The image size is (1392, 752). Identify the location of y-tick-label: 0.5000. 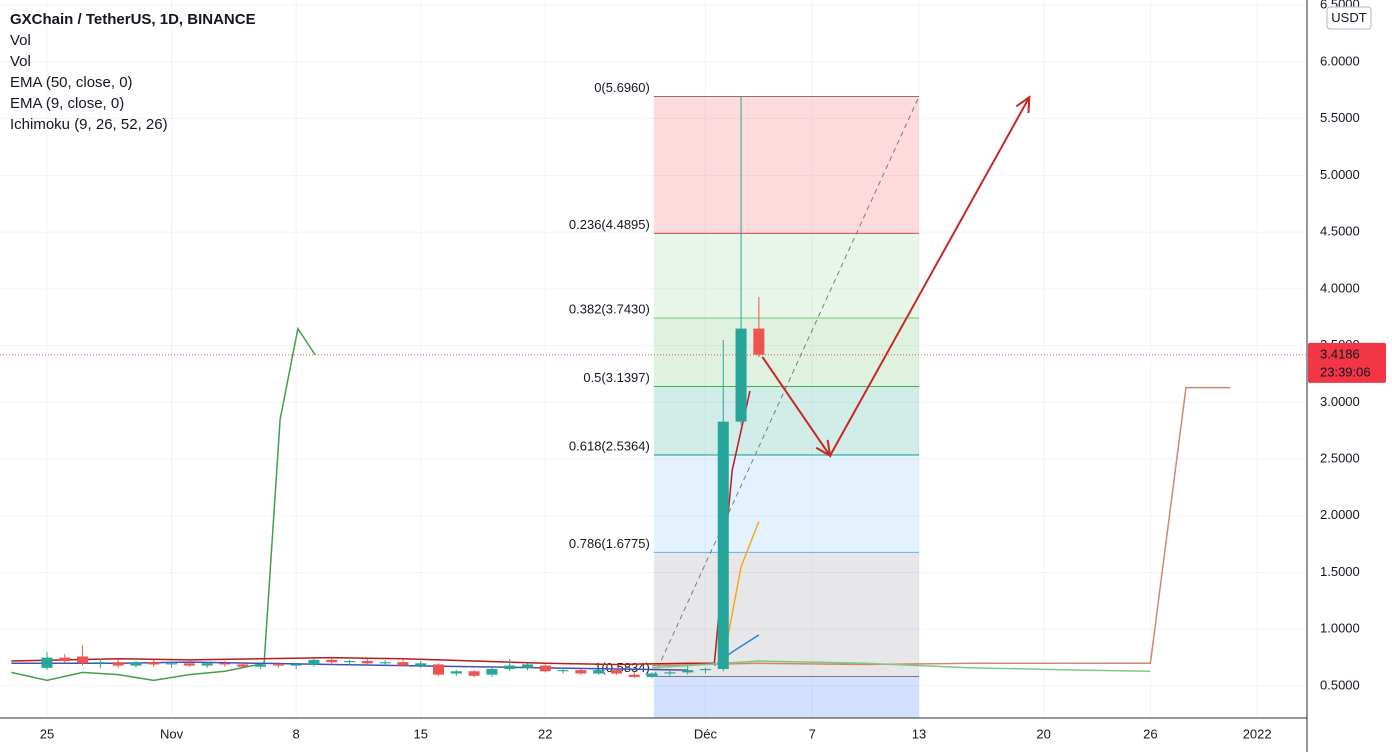
(1340, 684).